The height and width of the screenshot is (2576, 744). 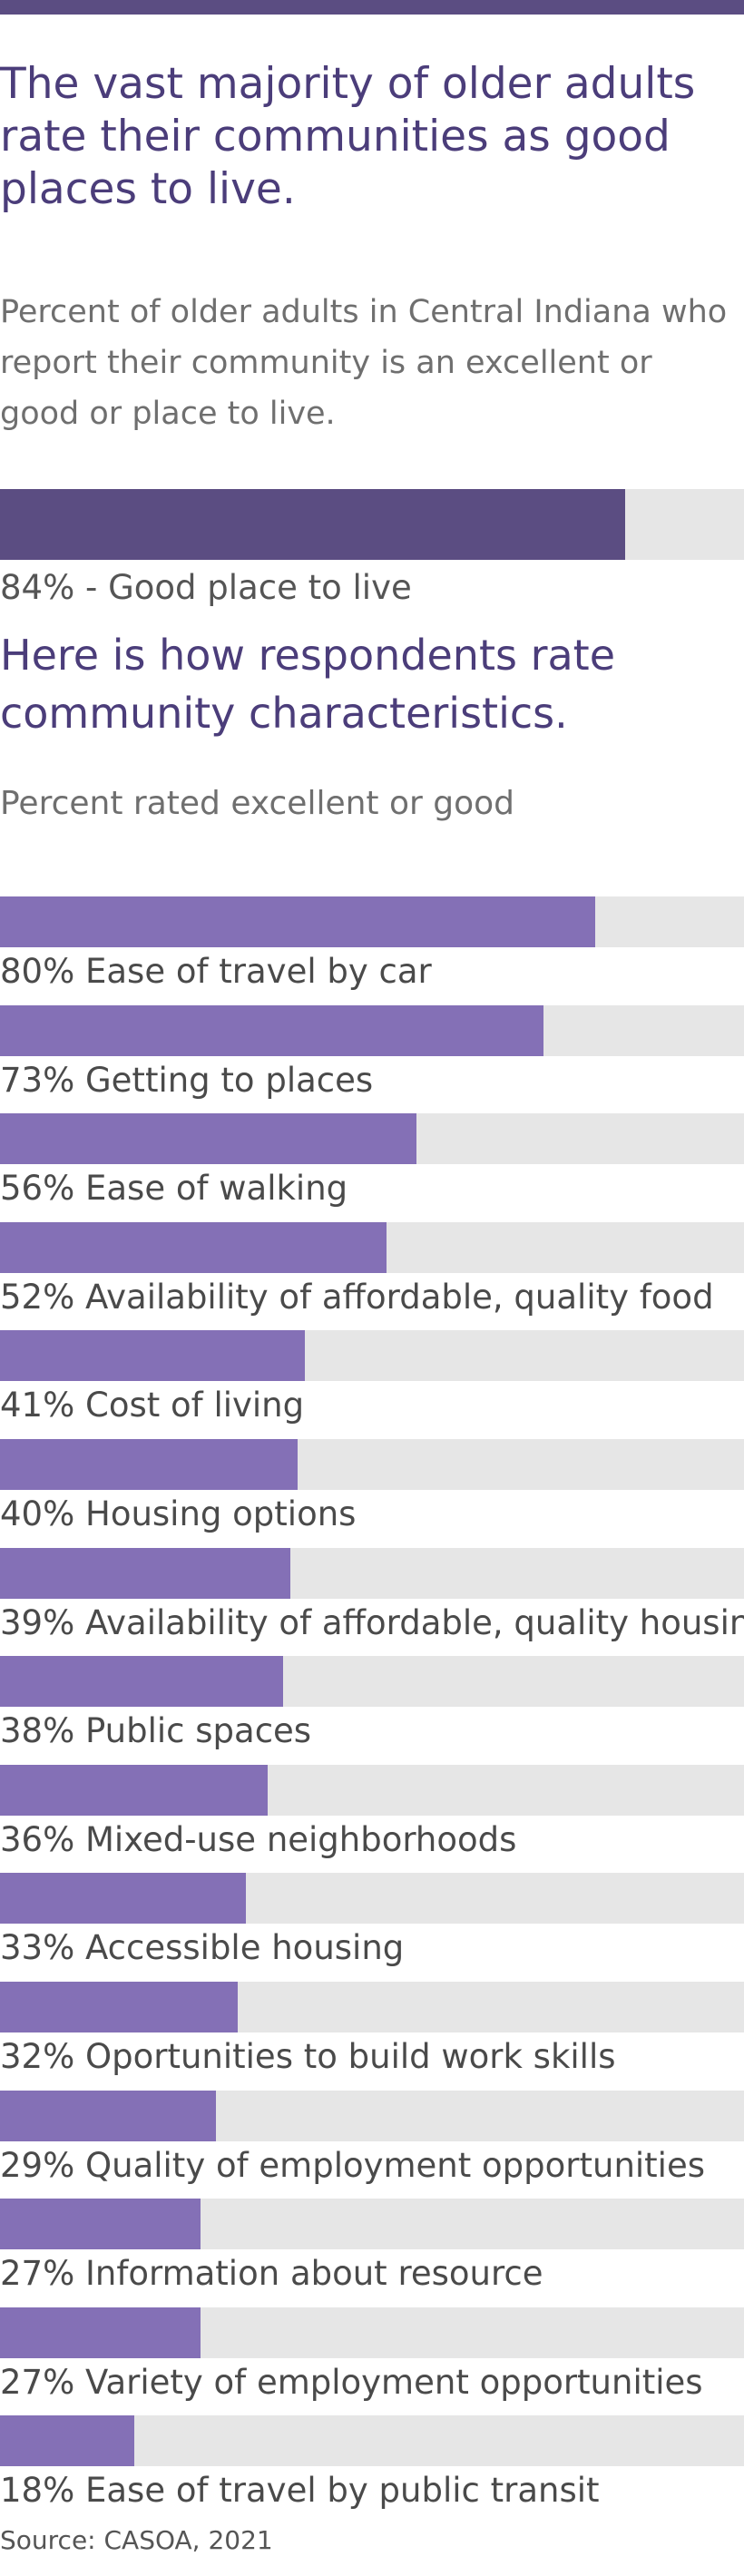 What do you see at coordinates (178, 1513) in the screenshot?
I see `bar-label: 40% Housing options` at bounding box center [178, 1513].